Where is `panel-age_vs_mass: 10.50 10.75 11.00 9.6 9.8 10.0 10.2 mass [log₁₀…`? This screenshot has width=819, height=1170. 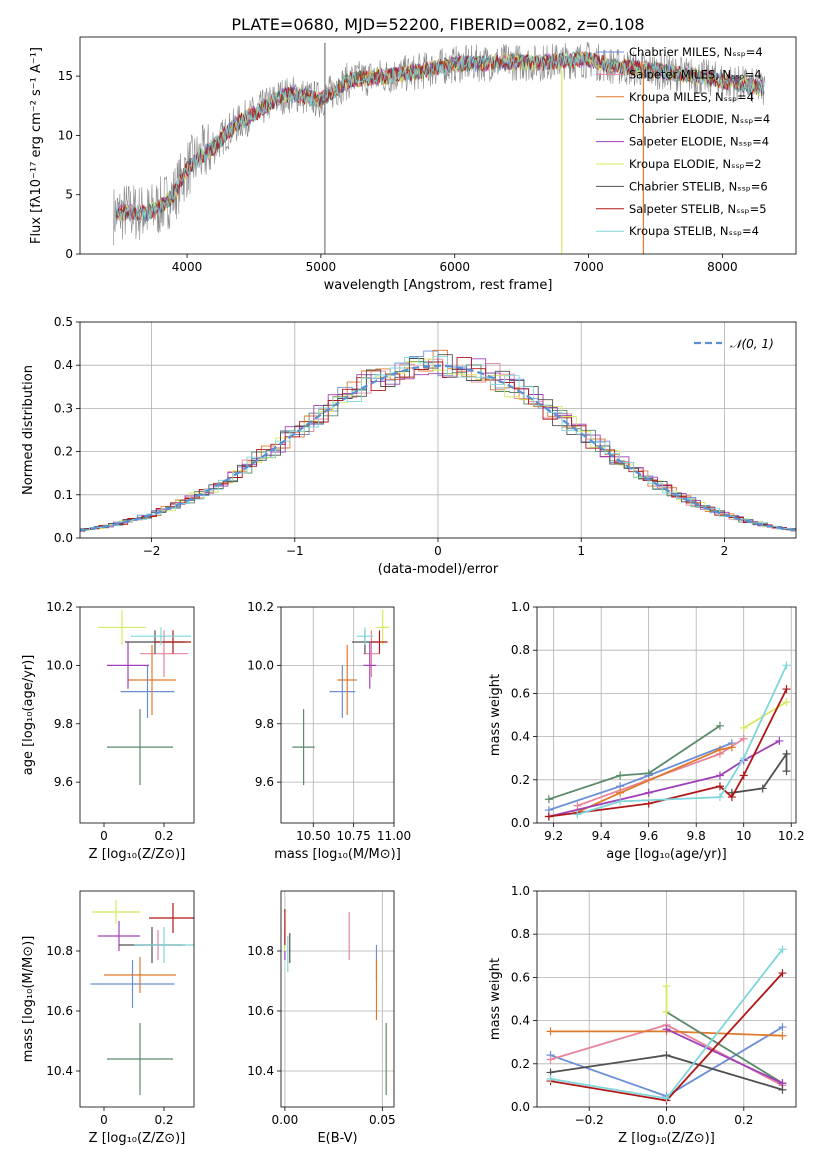 panel-age_vs_mass: 10.50 10.75 11.00 9.6 9.8 10.0 10.2 mass [log₁₀… is located at coordinates (329, 731).